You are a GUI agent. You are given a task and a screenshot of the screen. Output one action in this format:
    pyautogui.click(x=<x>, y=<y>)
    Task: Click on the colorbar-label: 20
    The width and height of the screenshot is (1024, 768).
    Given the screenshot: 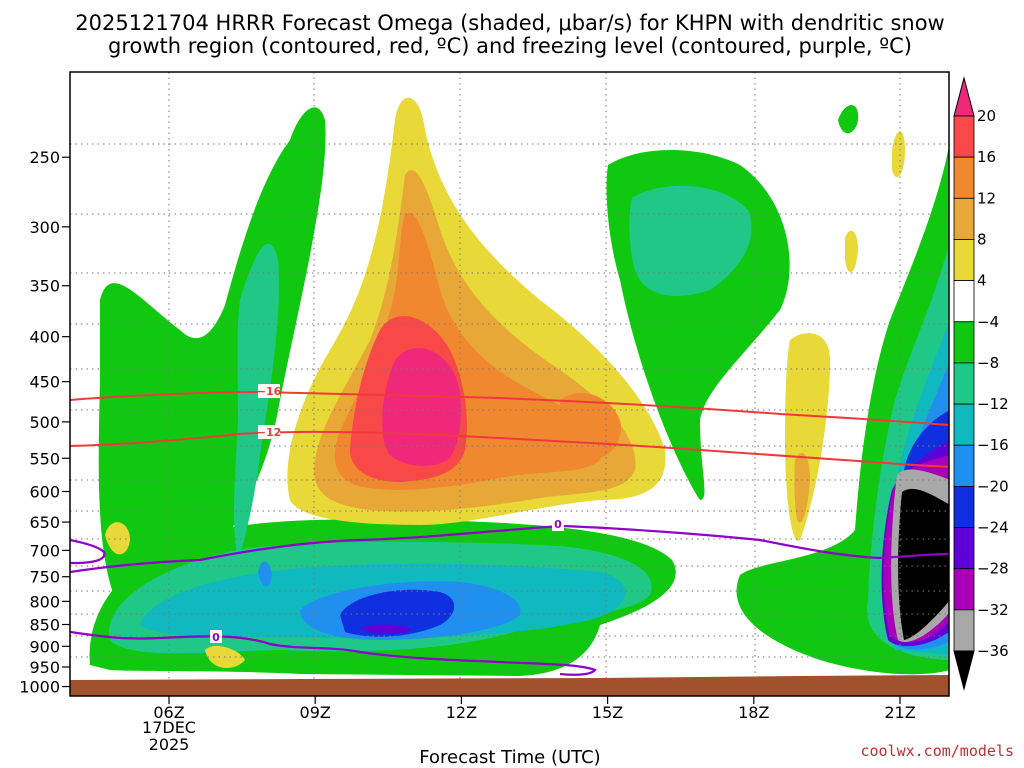 What is the action you would take?
    pyautogui.click(x=986, y=116)
    